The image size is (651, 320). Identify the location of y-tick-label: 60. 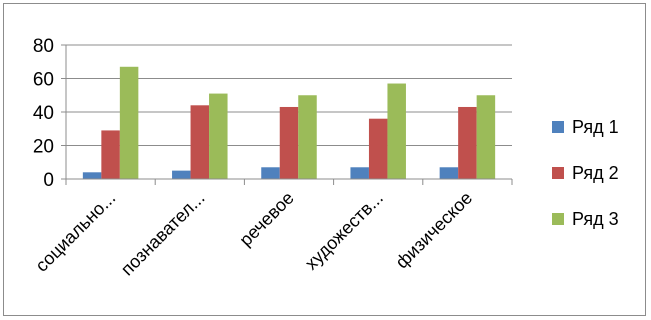
(43, 80).